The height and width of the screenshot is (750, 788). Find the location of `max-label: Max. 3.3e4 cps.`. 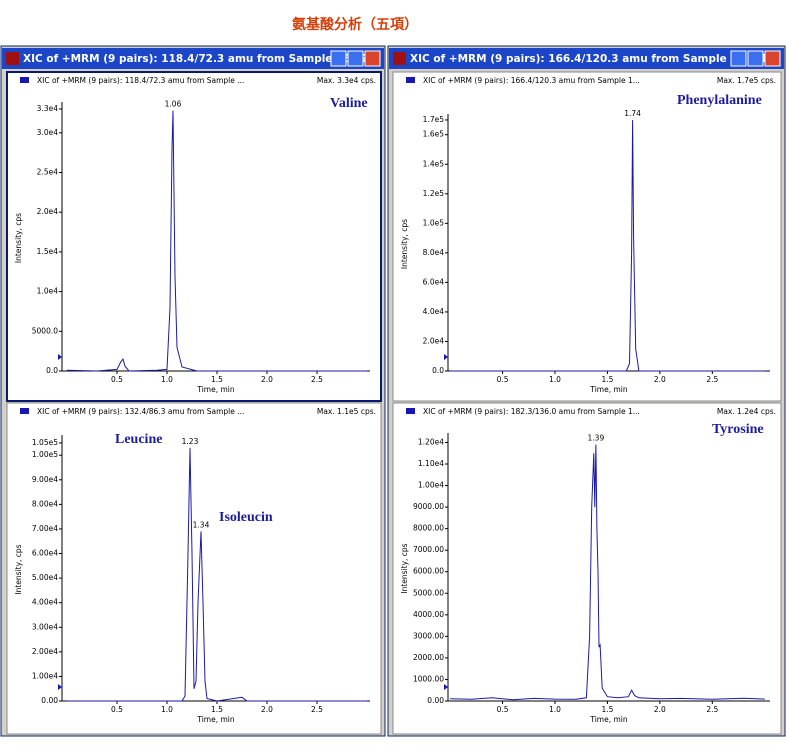

max-label: Max. 3.3e4 cps. is located at coordinates (346, 80).